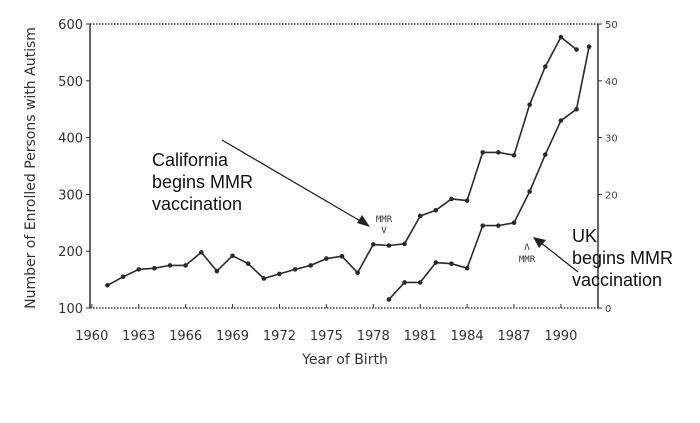 This screenshot has height=423, width=700. I want to click on x-axis-title: Year of Birth, so click(344, 360).